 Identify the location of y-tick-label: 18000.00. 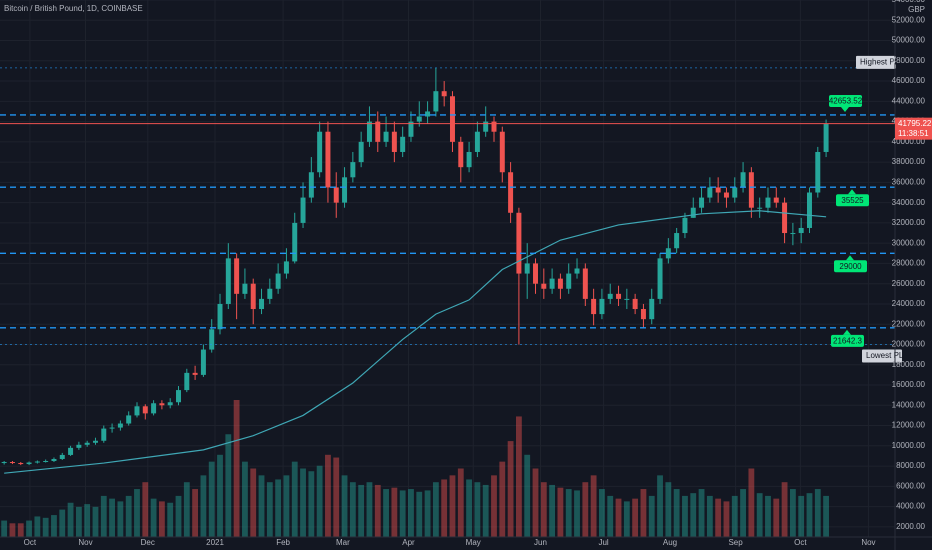
(909, 364).